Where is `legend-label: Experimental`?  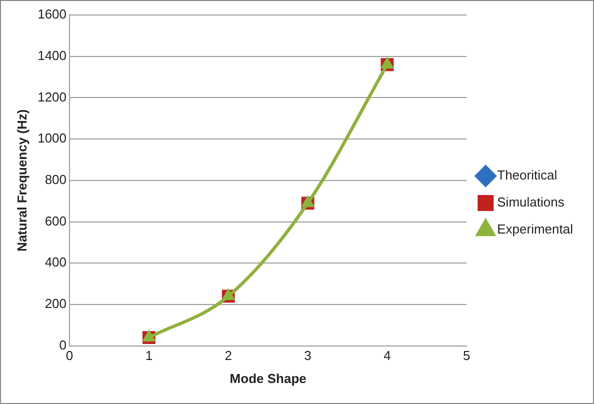
legend-label: Experimental is located at coordinates (535, 229).